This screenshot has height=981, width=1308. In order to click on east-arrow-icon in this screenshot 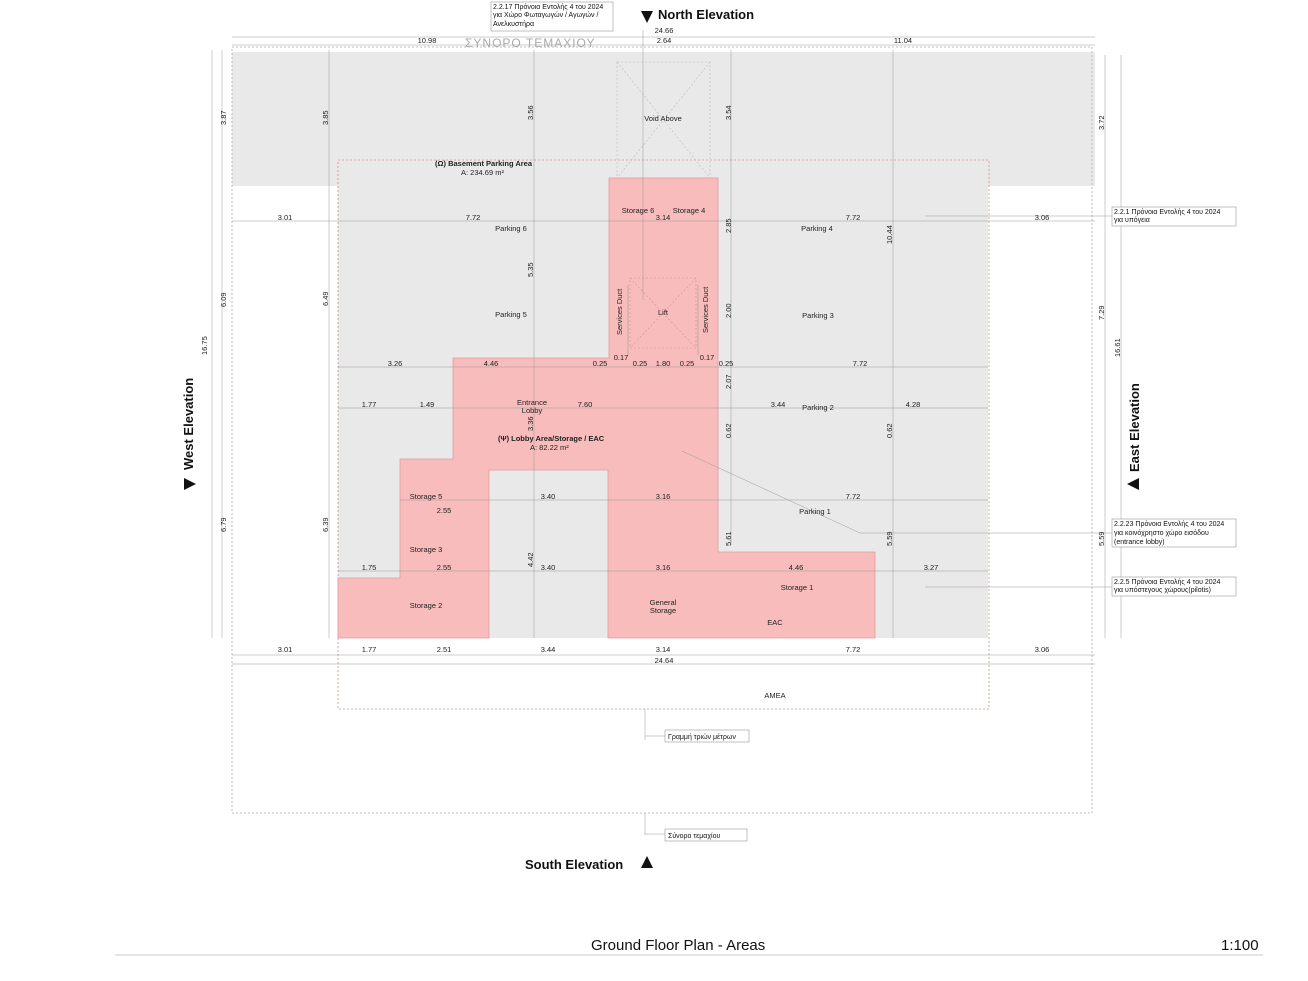, I will do `click(1133, 484)`.